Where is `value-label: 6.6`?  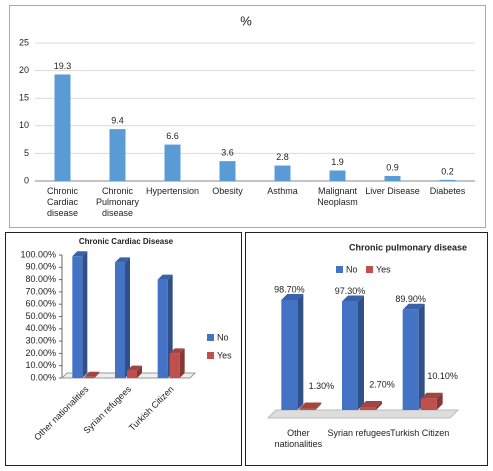
value-label: 6.6 is located at coordinates (172, 136).